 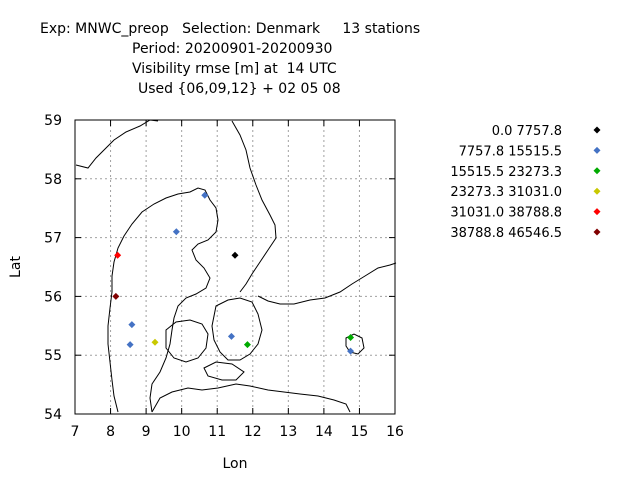 What do you see at coordinates (327, 283) in the screenshot?
I see `coast-sweden-south` at bounding box center [327, 283].